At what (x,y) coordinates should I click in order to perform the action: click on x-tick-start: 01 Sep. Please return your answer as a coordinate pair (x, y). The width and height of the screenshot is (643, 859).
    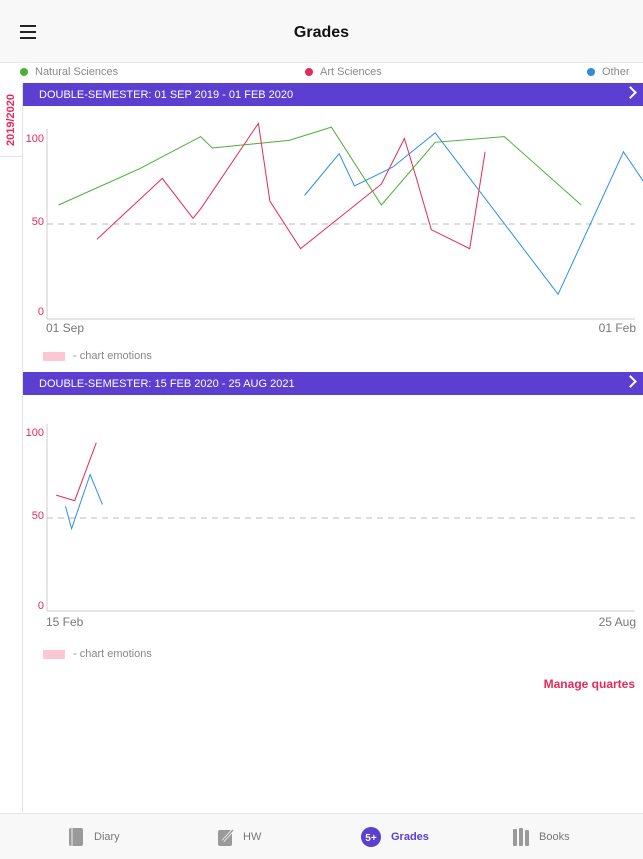
    Looking at the image, I should click on (65, 328).